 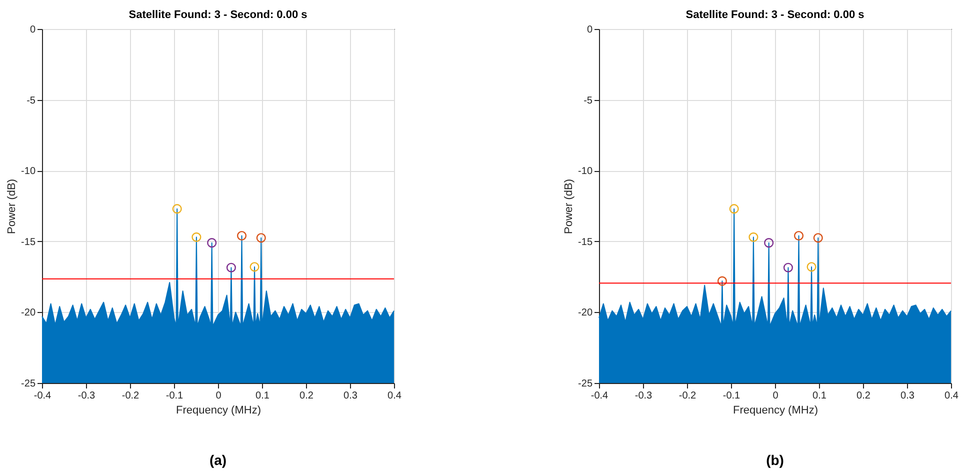 What do you see at coordinates (775, 460) in the screenshot?
I see `text: (b)` at bounding box center [775, 460].